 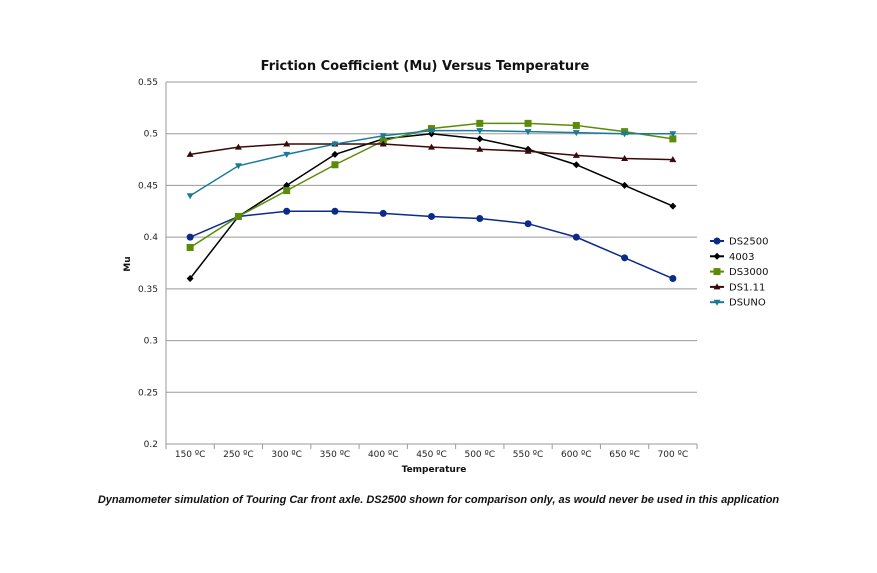 What do you see at coordinates (151, 342) in the screenshot?
I see `y-tick-label: 0.3` at bounding box center [151, 342].